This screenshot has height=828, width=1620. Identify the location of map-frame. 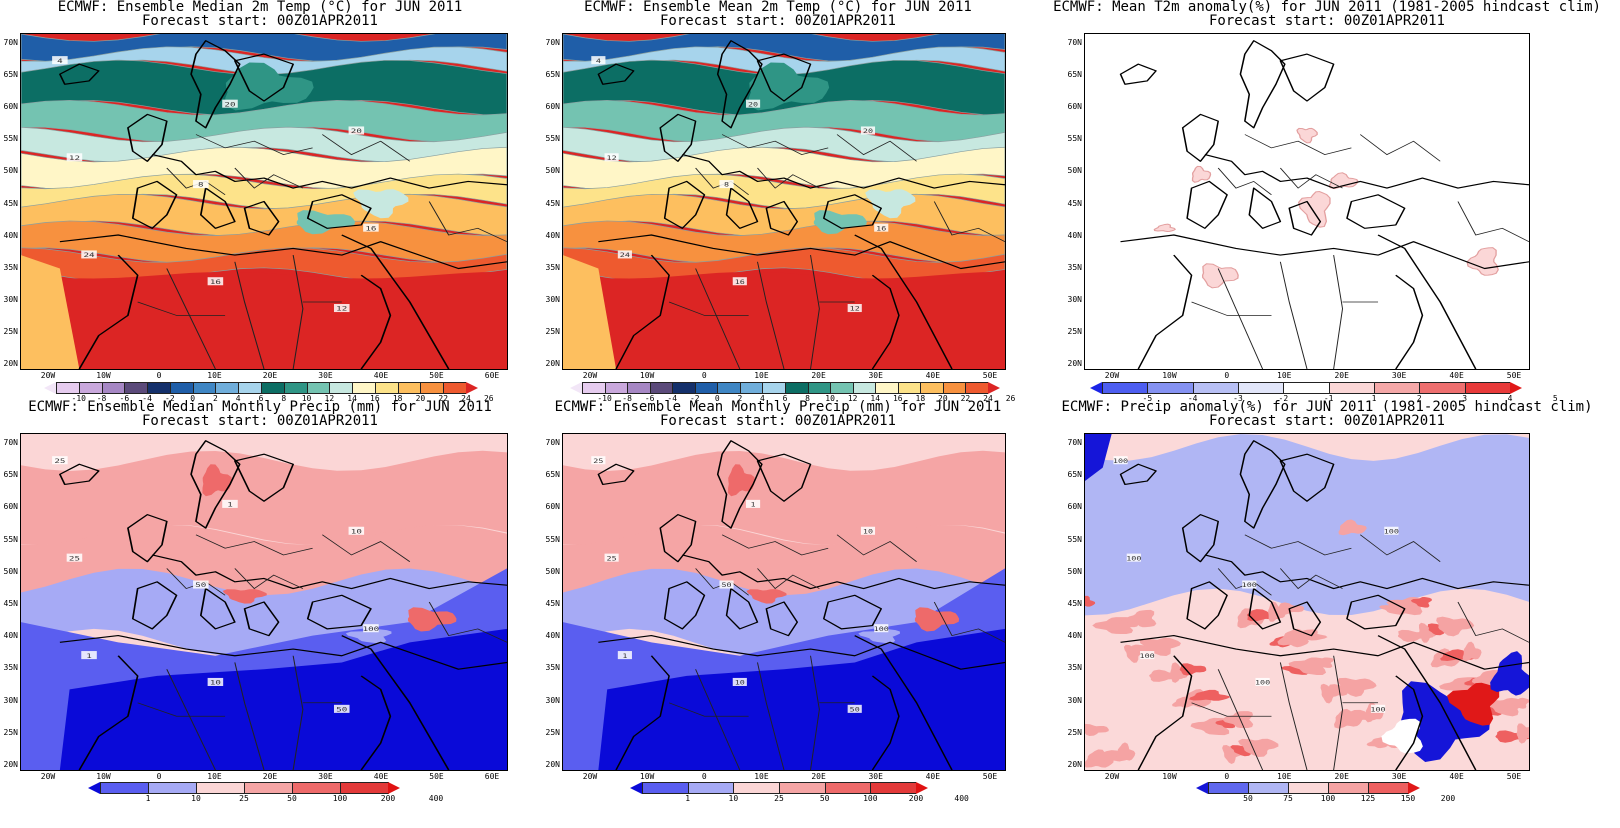
(1307, 201).